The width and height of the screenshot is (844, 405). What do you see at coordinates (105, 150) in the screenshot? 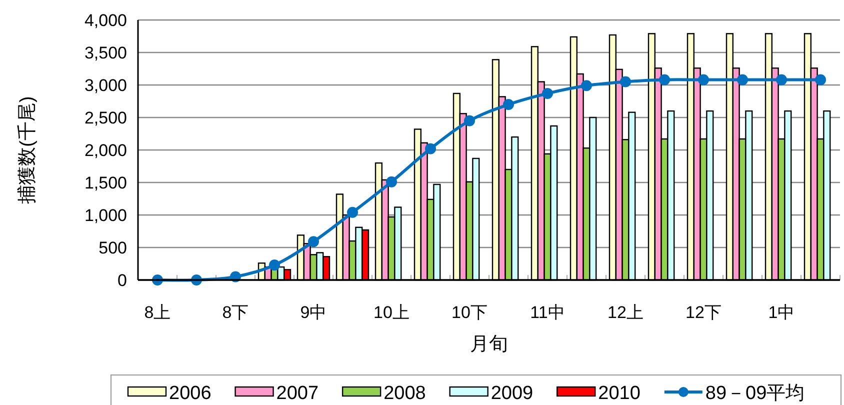
I see `y-tick-label: 2,000` at bounding box center [105, 150].